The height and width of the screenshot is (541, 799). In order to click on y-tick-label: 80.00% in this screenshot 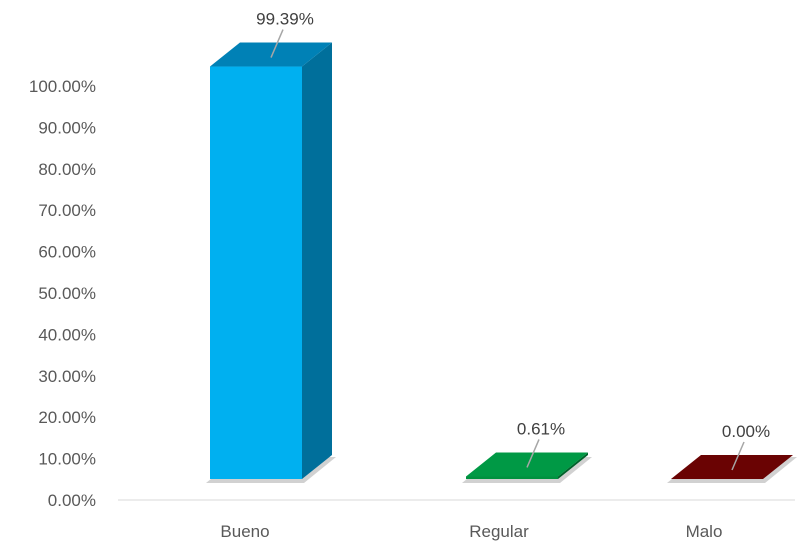, I will do `click(67, 169)`.